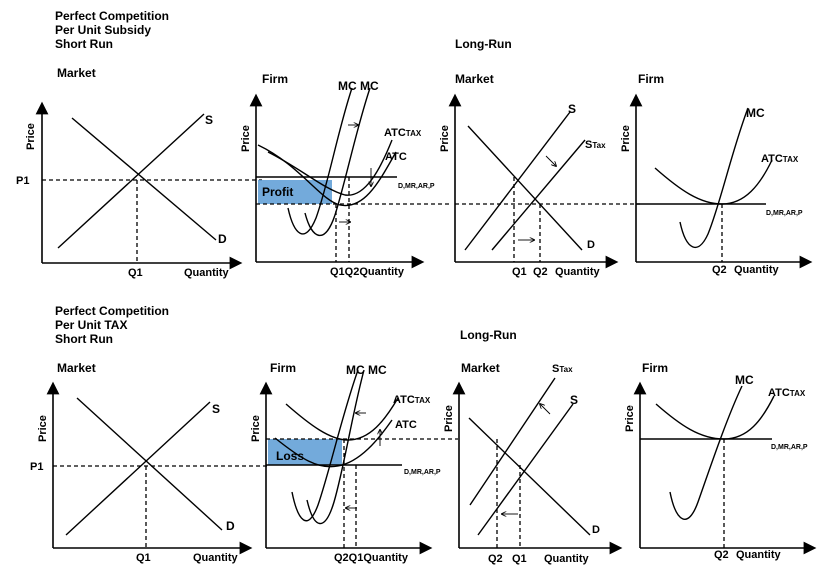 The height and width of the screenshot is (576, 837). What do you see at coordinates (84, 44) in the screenshot?
I see `subsidy-title-3: Short Run` at bounding box center [84, 44].